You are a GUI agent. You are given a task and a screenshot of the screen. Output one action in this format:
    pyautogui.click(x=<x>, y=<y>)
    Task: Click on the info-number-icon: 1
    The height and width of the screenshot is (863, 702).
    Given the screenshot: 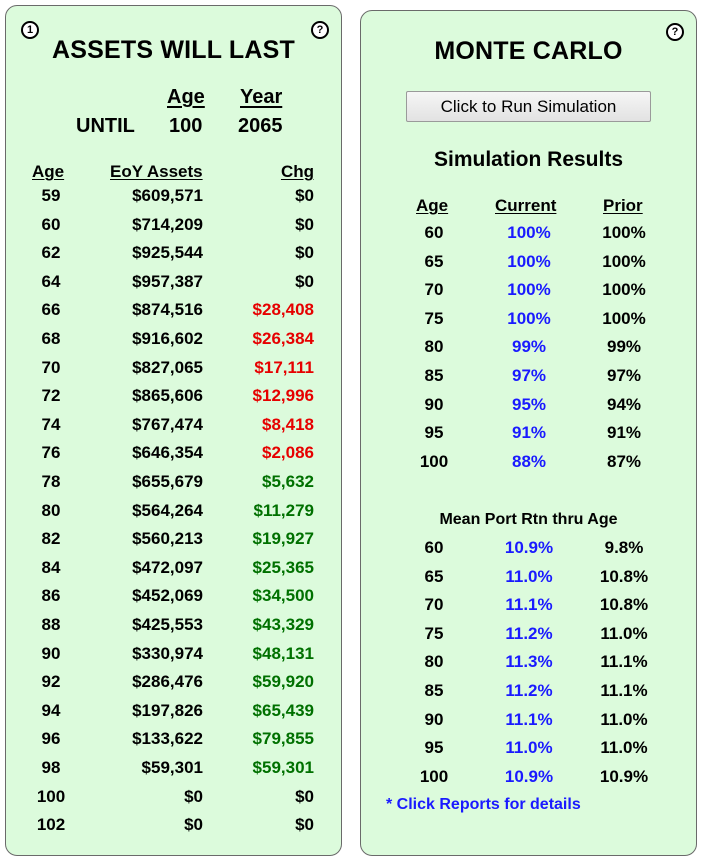 What is the action you would take?
    pyautogui.click(x=30, y=30)
    